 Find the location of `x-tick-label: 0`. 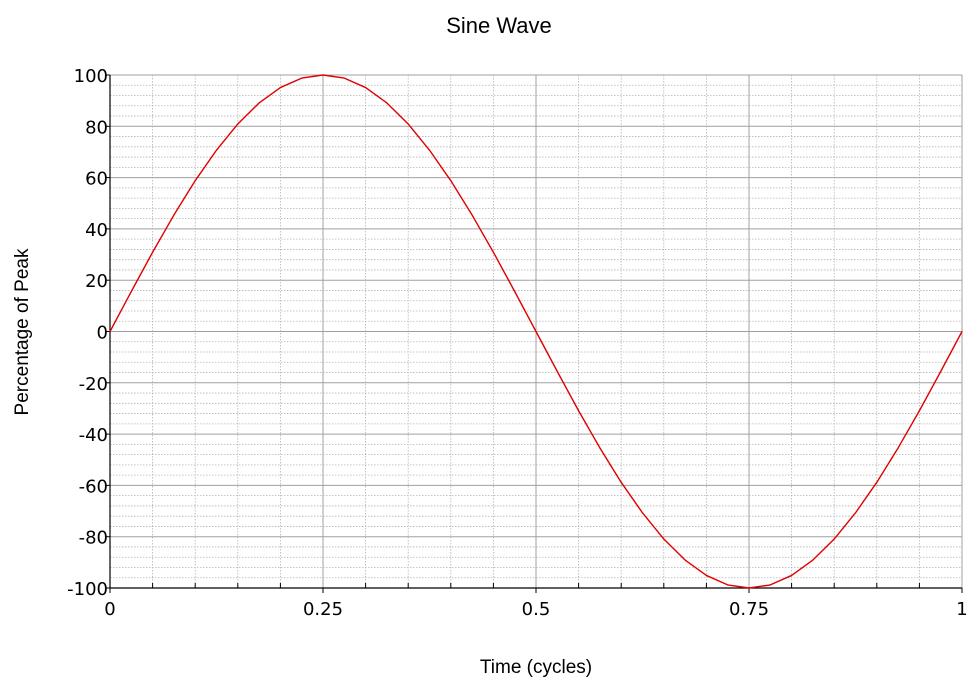

x-tick-label: 0 is located at coordinates (109, 609).